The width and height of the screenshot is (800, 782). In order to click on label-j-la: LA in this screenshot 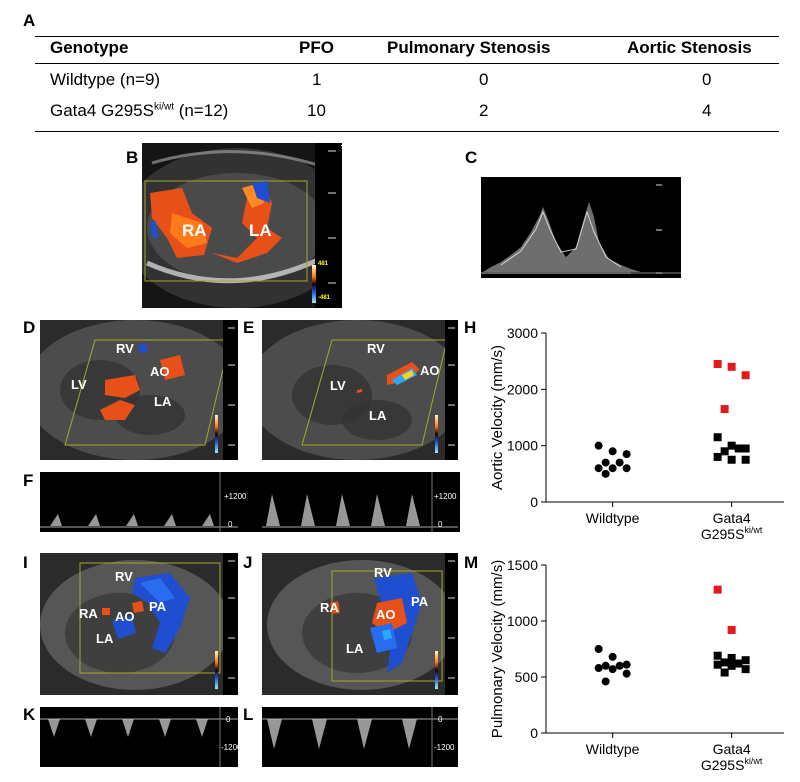, I will do `click(355, 648)`.